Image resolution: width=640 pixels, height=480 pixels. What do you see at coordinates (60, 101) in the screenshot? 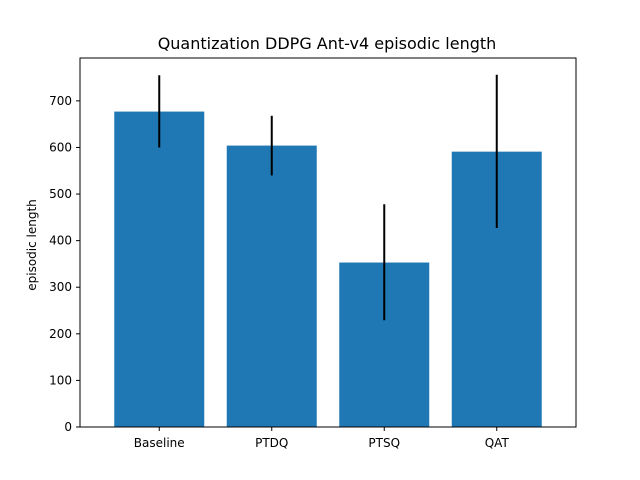
I see `y-tick-label: 700` at bounding box center [60, 101].